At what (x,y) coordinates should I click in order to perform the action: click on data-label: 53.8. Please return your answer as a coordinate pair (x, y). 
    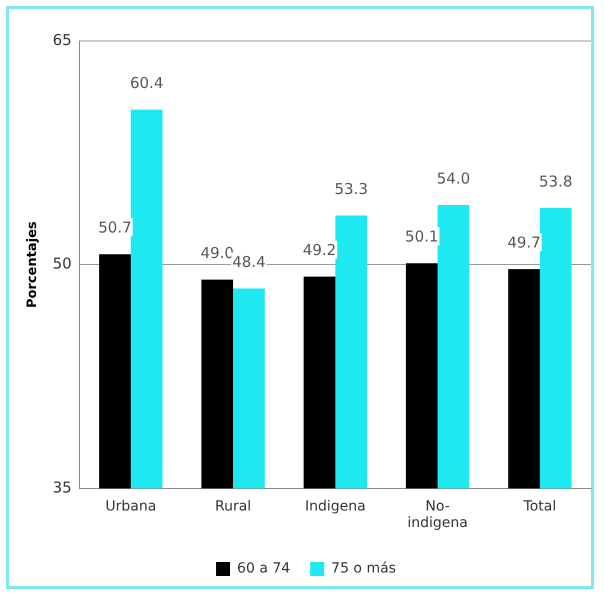
    Looking at the image, I should click on (555, 181).